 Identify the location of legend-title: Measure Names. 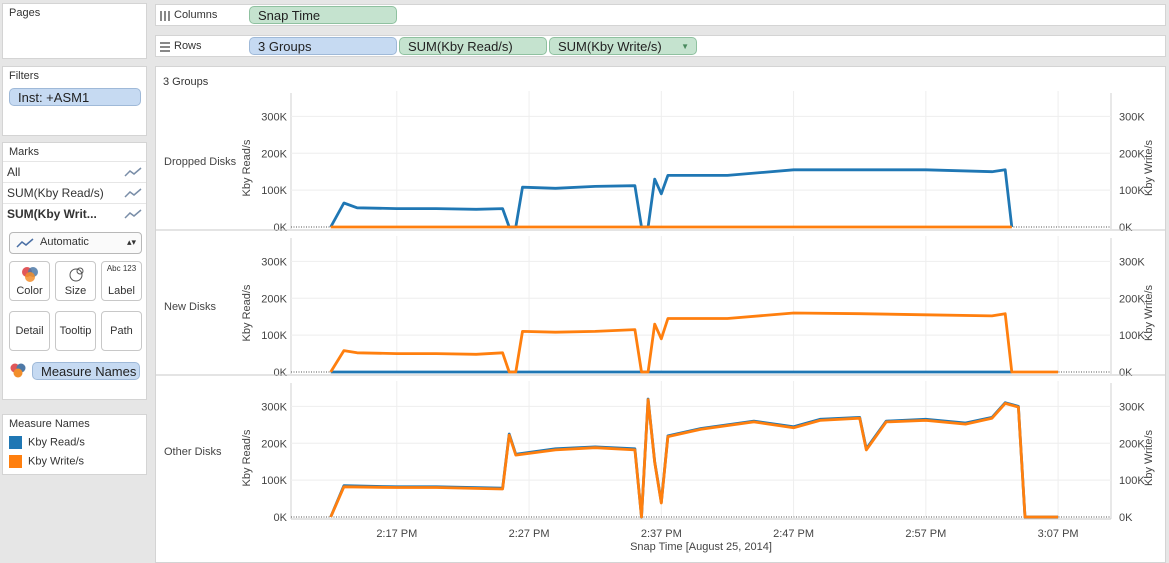
(49, 424).